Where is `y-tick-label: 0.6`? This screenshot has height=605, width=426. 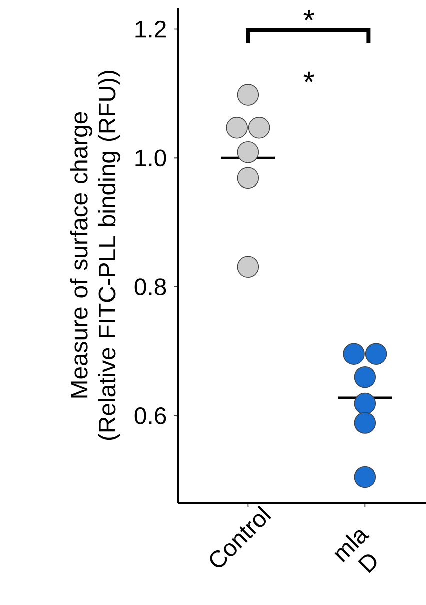
y-tick-label: 0.6 is located at coordinates (150, 416).